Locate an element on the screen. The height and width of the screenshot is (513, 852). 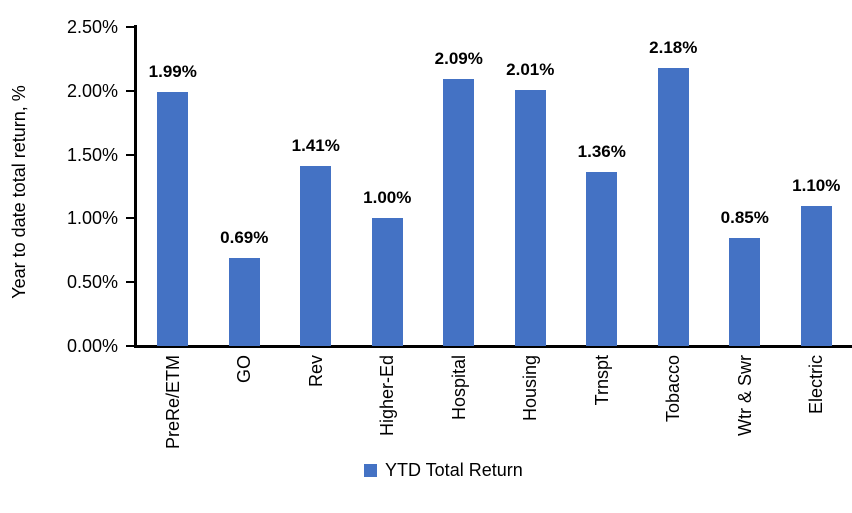
x-category-label: Rev is located at coordinates (315, 371).